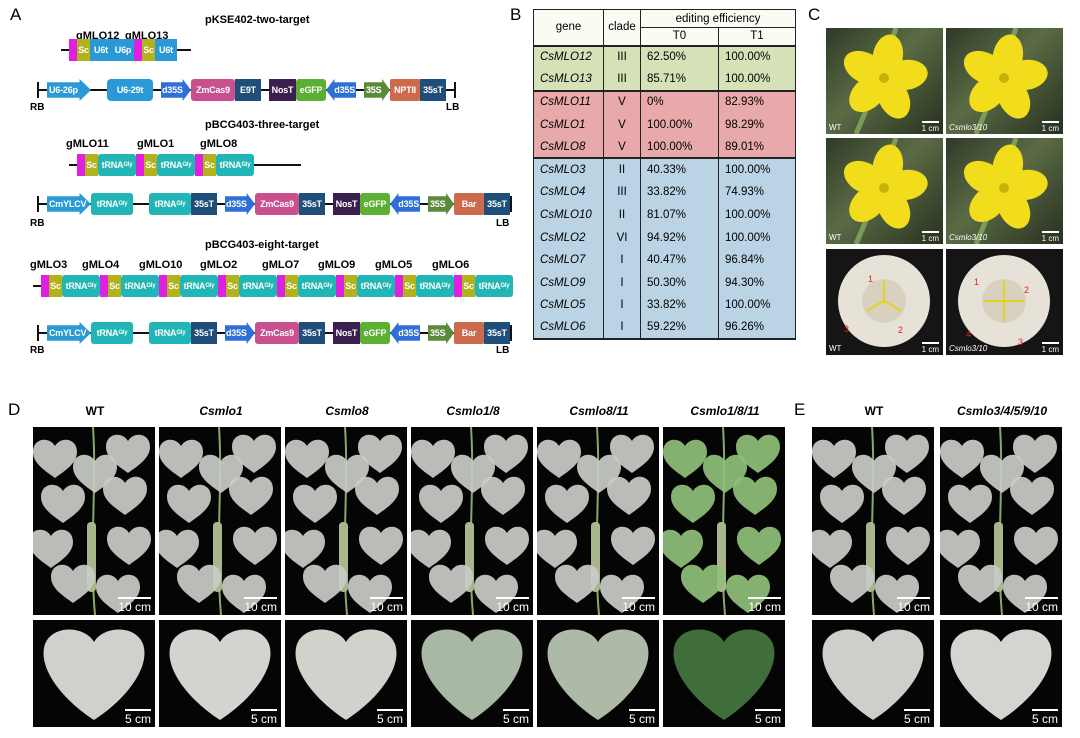 The image size is (1080, 738). What do you see at coordinates (94, 674) in the screenshot?
I see `leaf-shape` at bounding box center [94, 674].